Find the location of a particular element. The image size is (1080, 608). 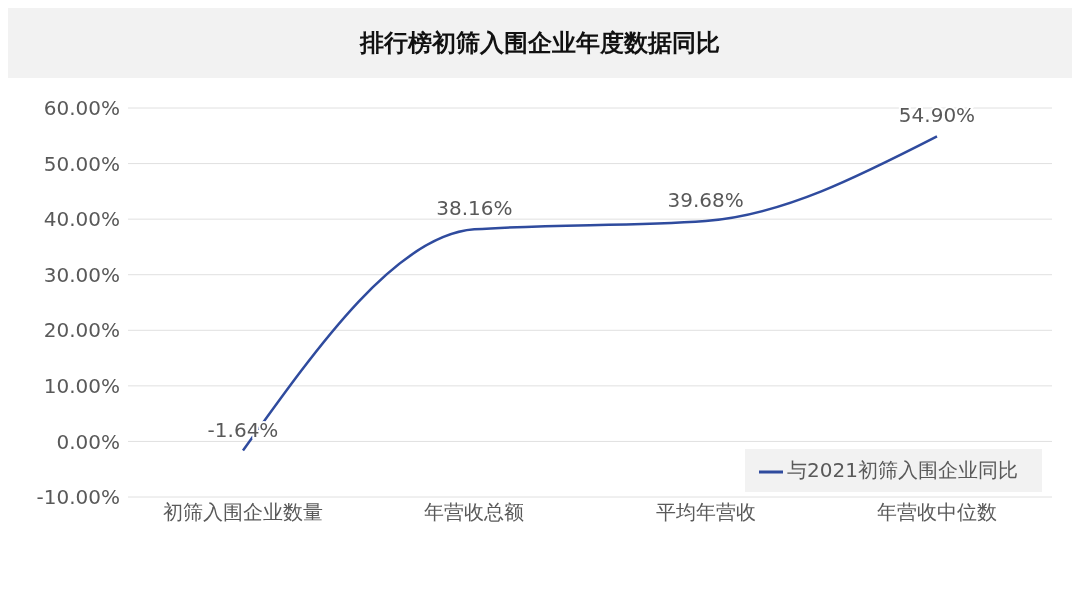

y-tick-label: 20.00% is located at coordinates (81, 330).